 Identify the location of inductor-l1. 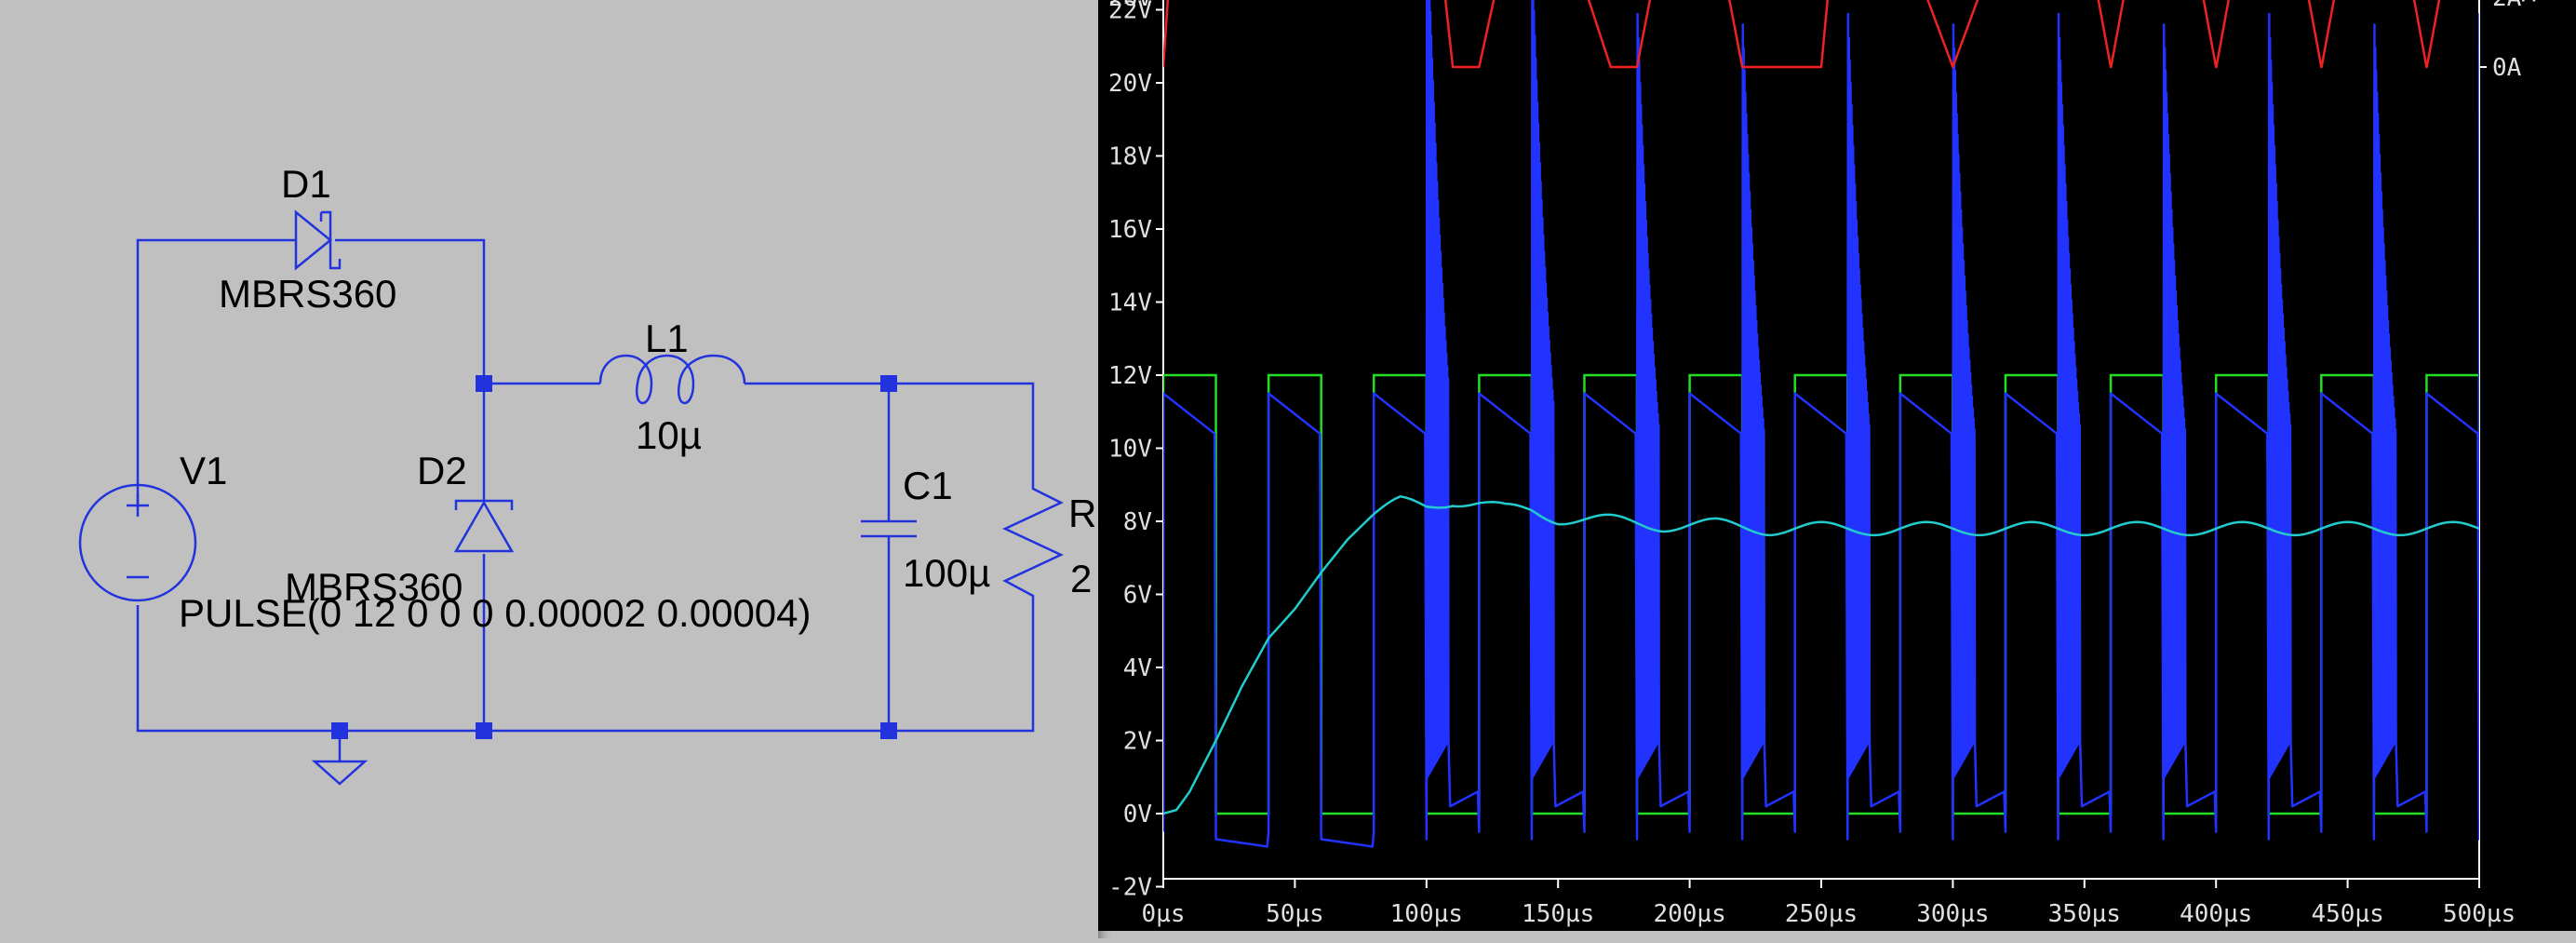
(672, 379).